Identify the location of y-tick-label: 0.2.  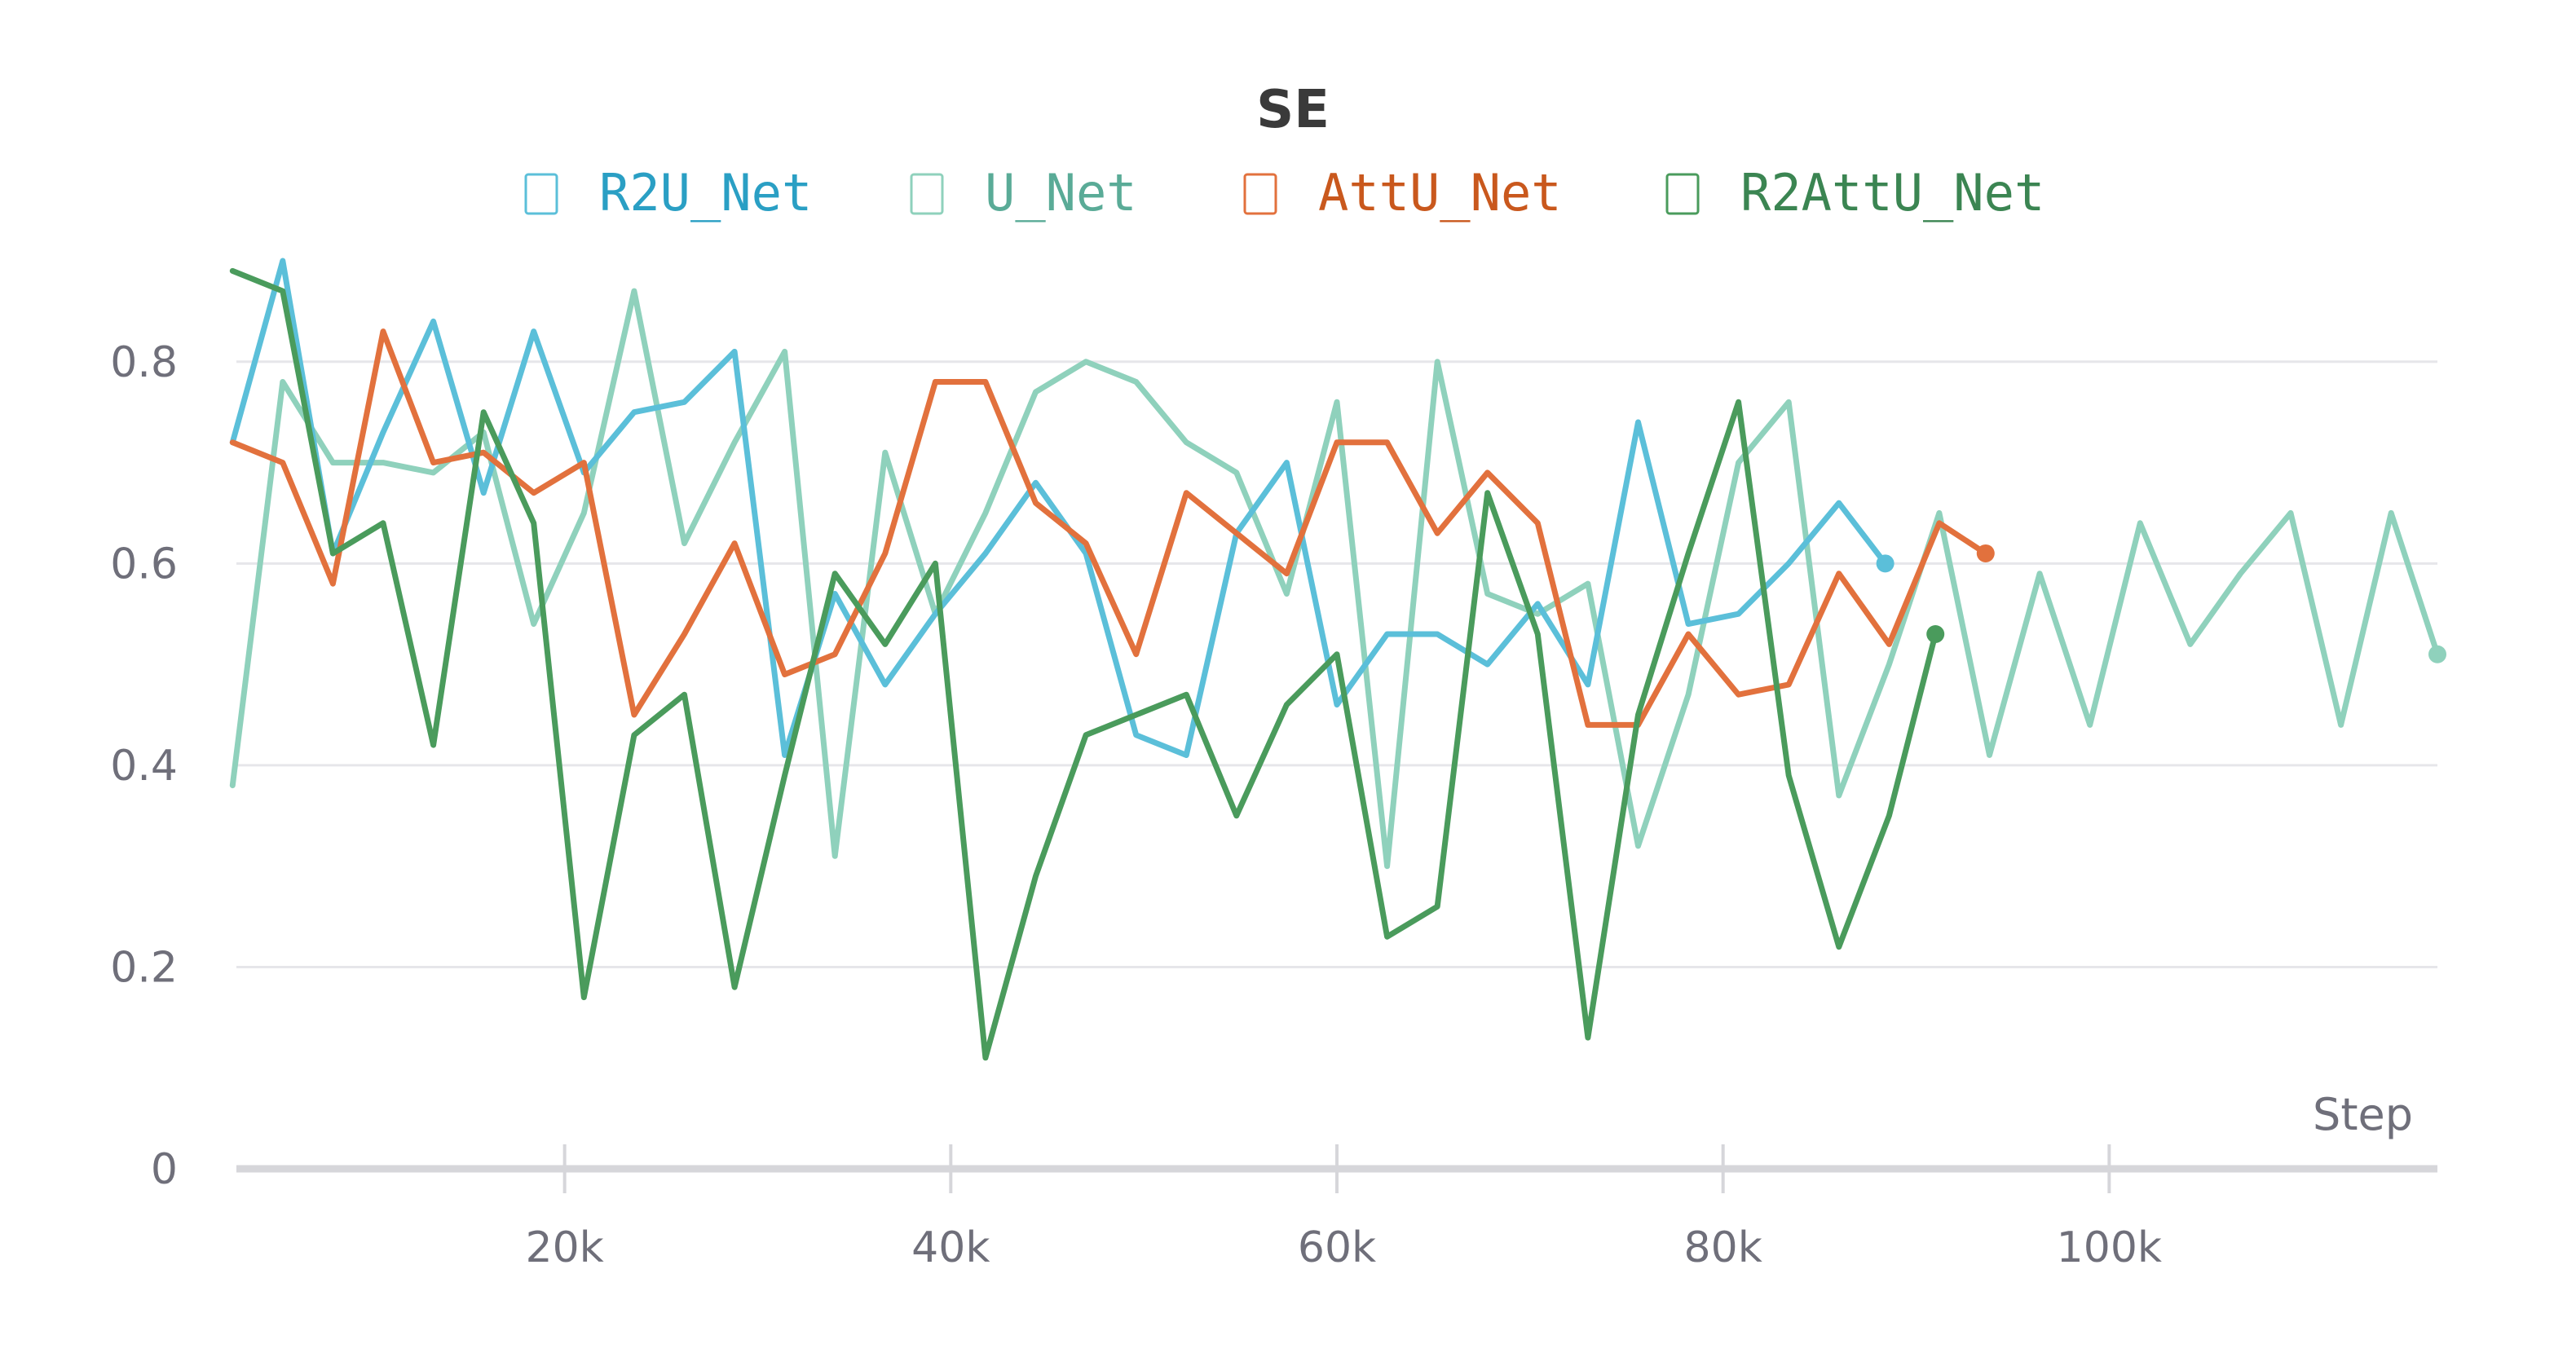
(144, 967).